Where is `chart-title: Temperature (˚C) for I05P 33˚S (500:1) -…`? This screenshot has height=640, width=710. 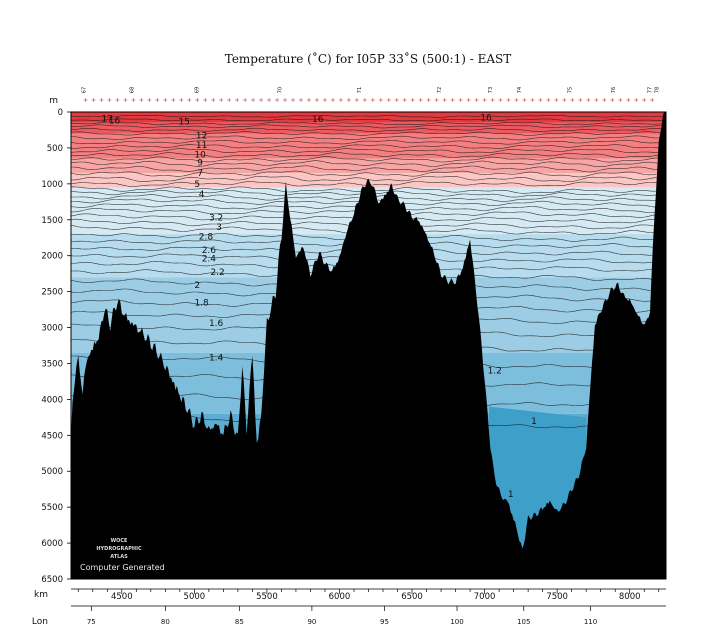
chart-title: Temperature (˚C) for I05P 33˚S (500:1) -… is located at coordinates (368, 58).